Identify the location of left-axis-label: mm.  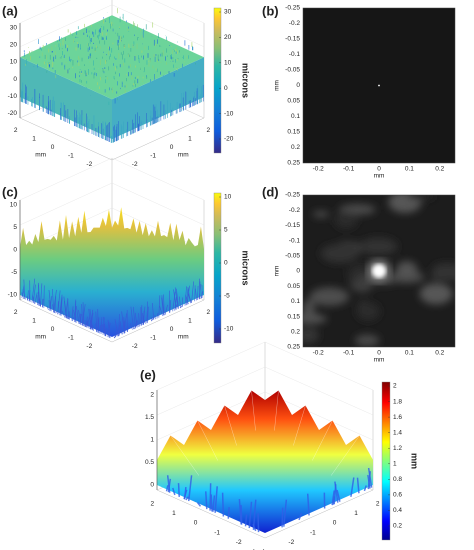
(40, 154).